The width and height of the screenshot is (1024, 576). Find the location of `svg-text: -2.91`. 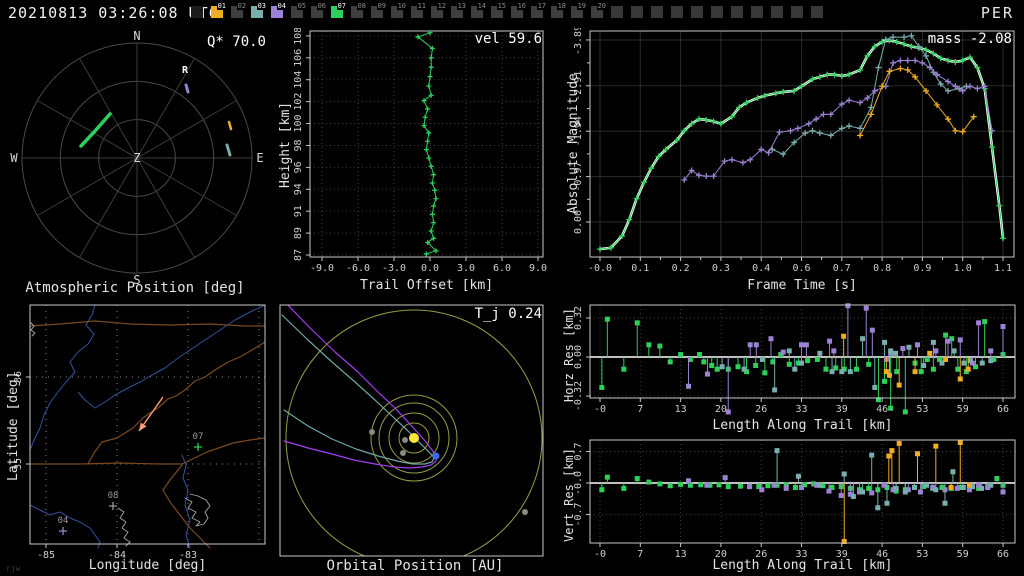

svg-text: -2.91 is located at coordinates (578, 86).